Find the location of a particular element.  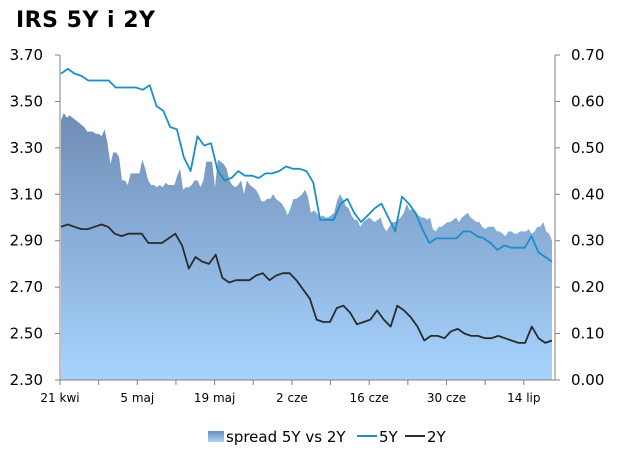

y-right-tick-label: 0.30 is located at coordinates (587, 241).